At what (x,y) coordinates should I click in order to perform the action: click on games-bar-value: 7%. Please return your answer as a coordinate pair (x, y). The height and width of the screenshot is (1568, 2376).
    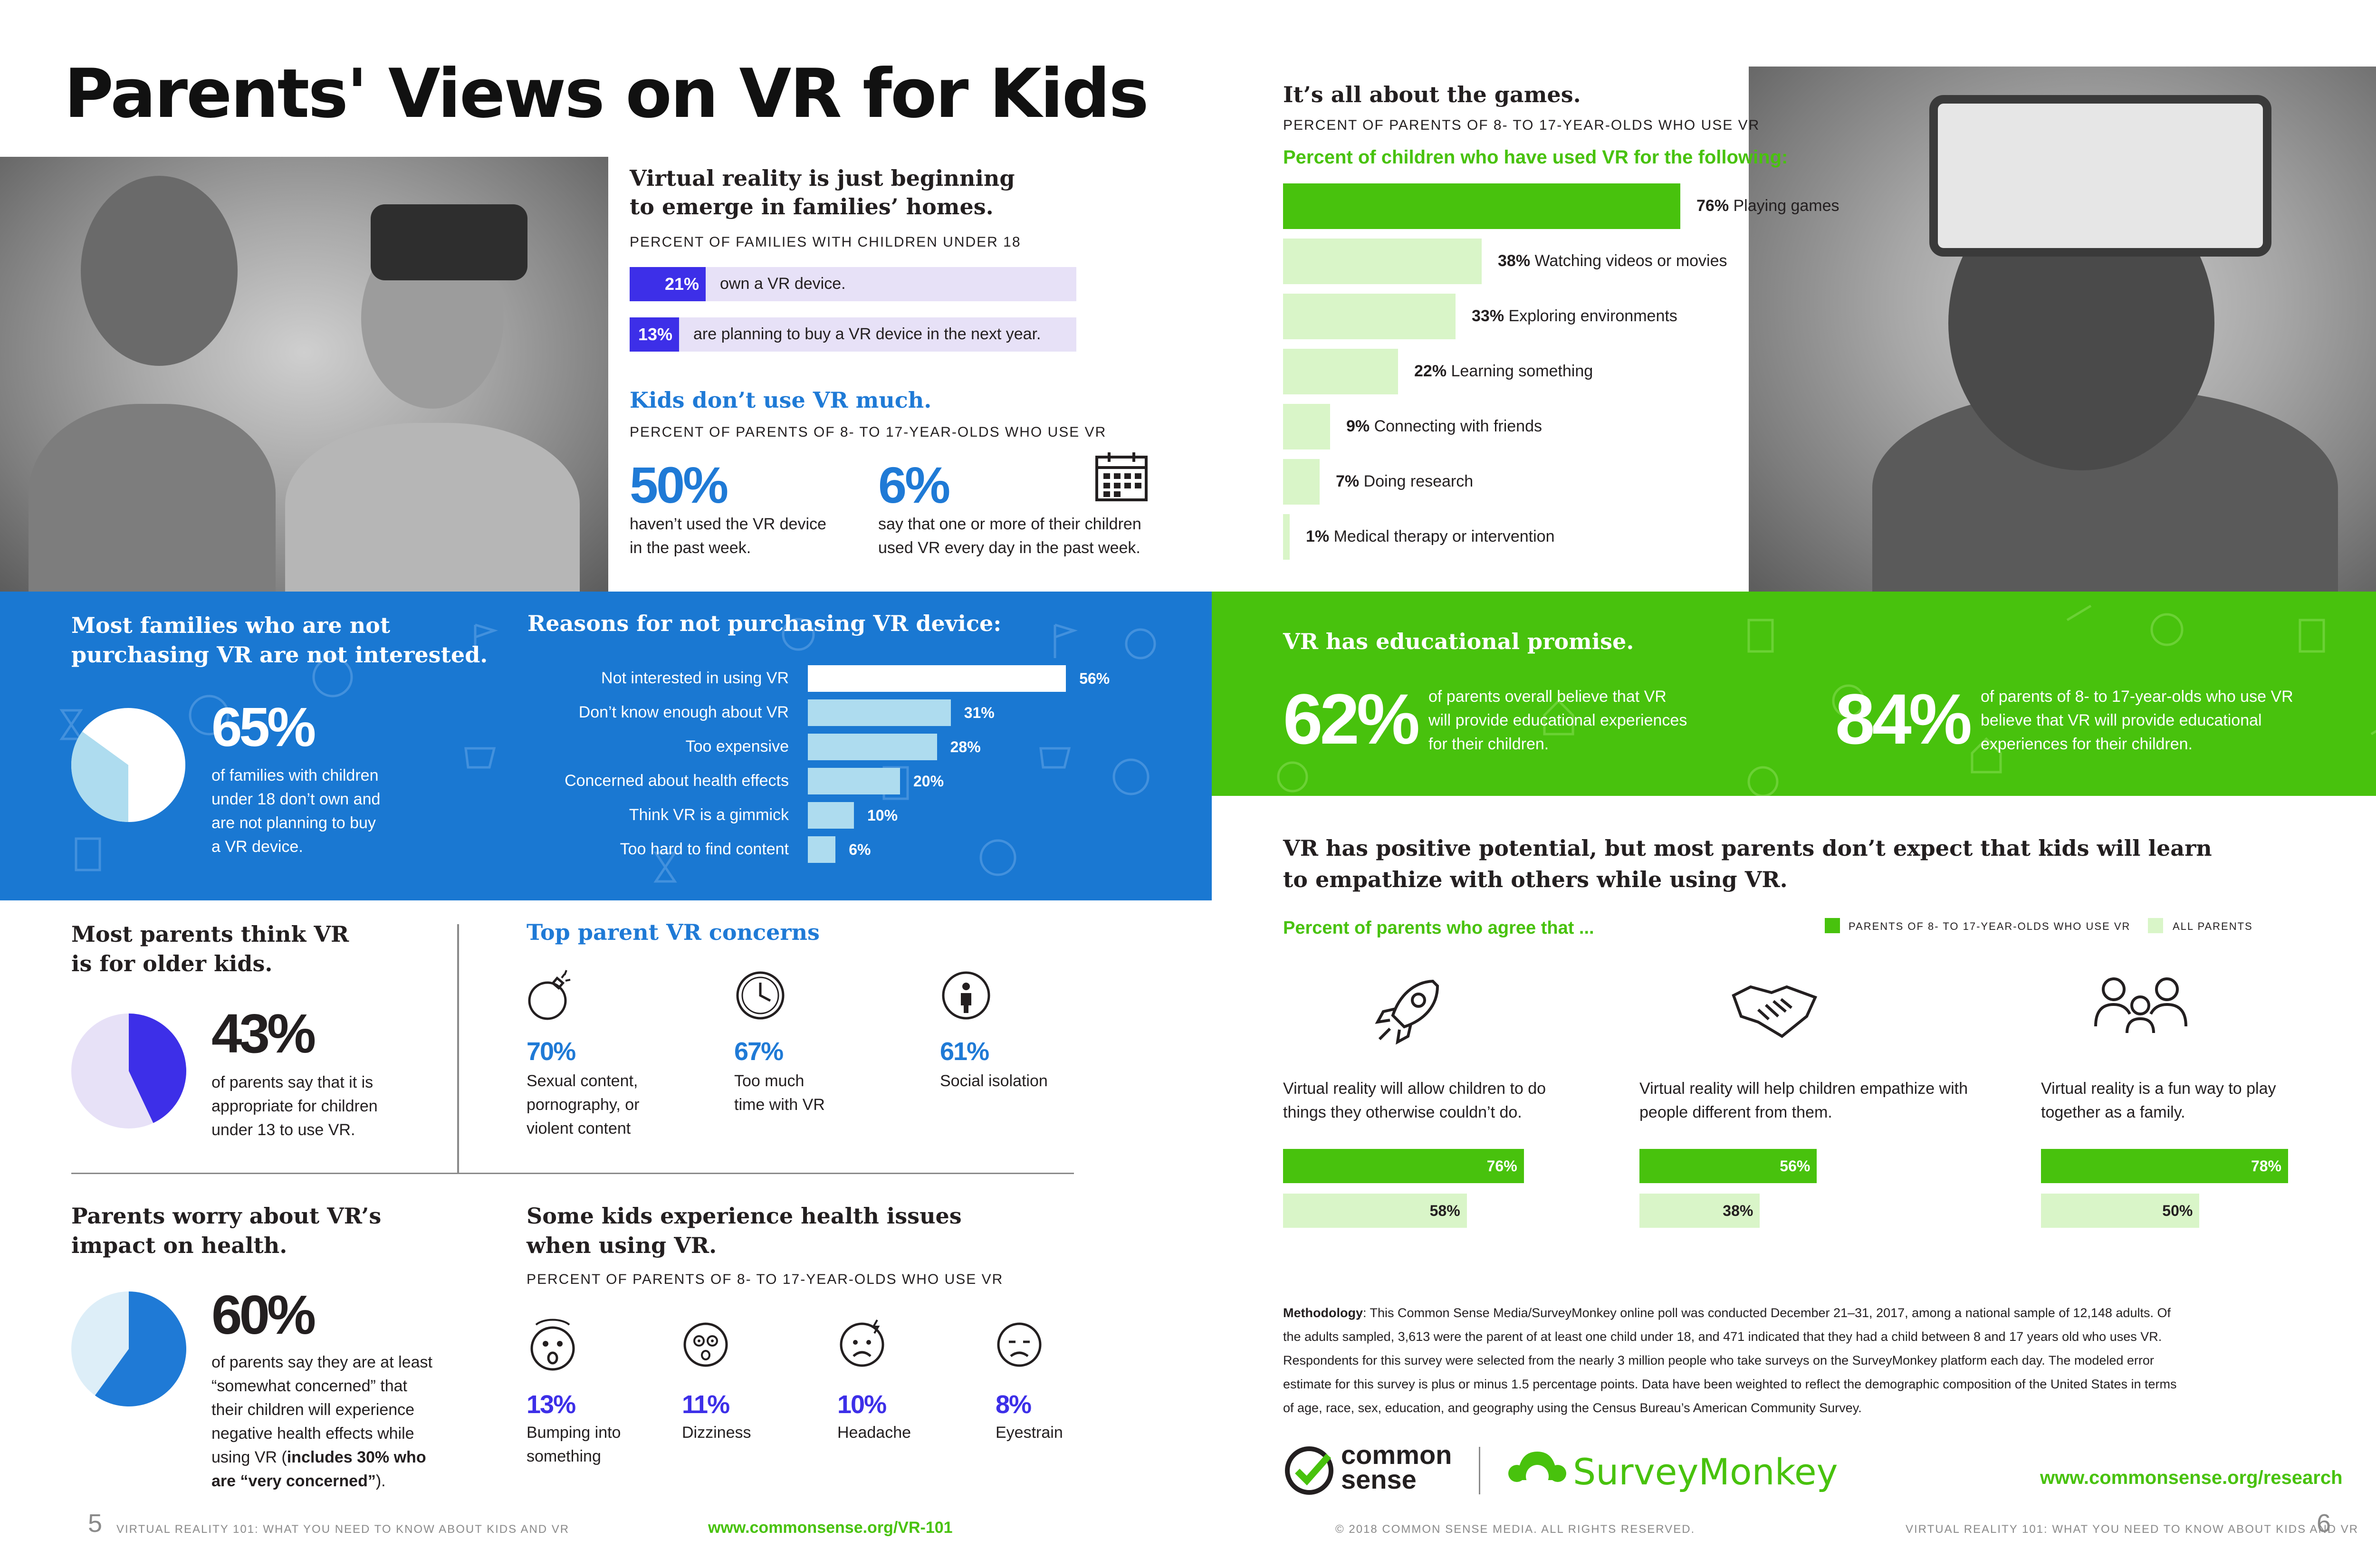
    Looking at the image, I should click on (1348, 481).